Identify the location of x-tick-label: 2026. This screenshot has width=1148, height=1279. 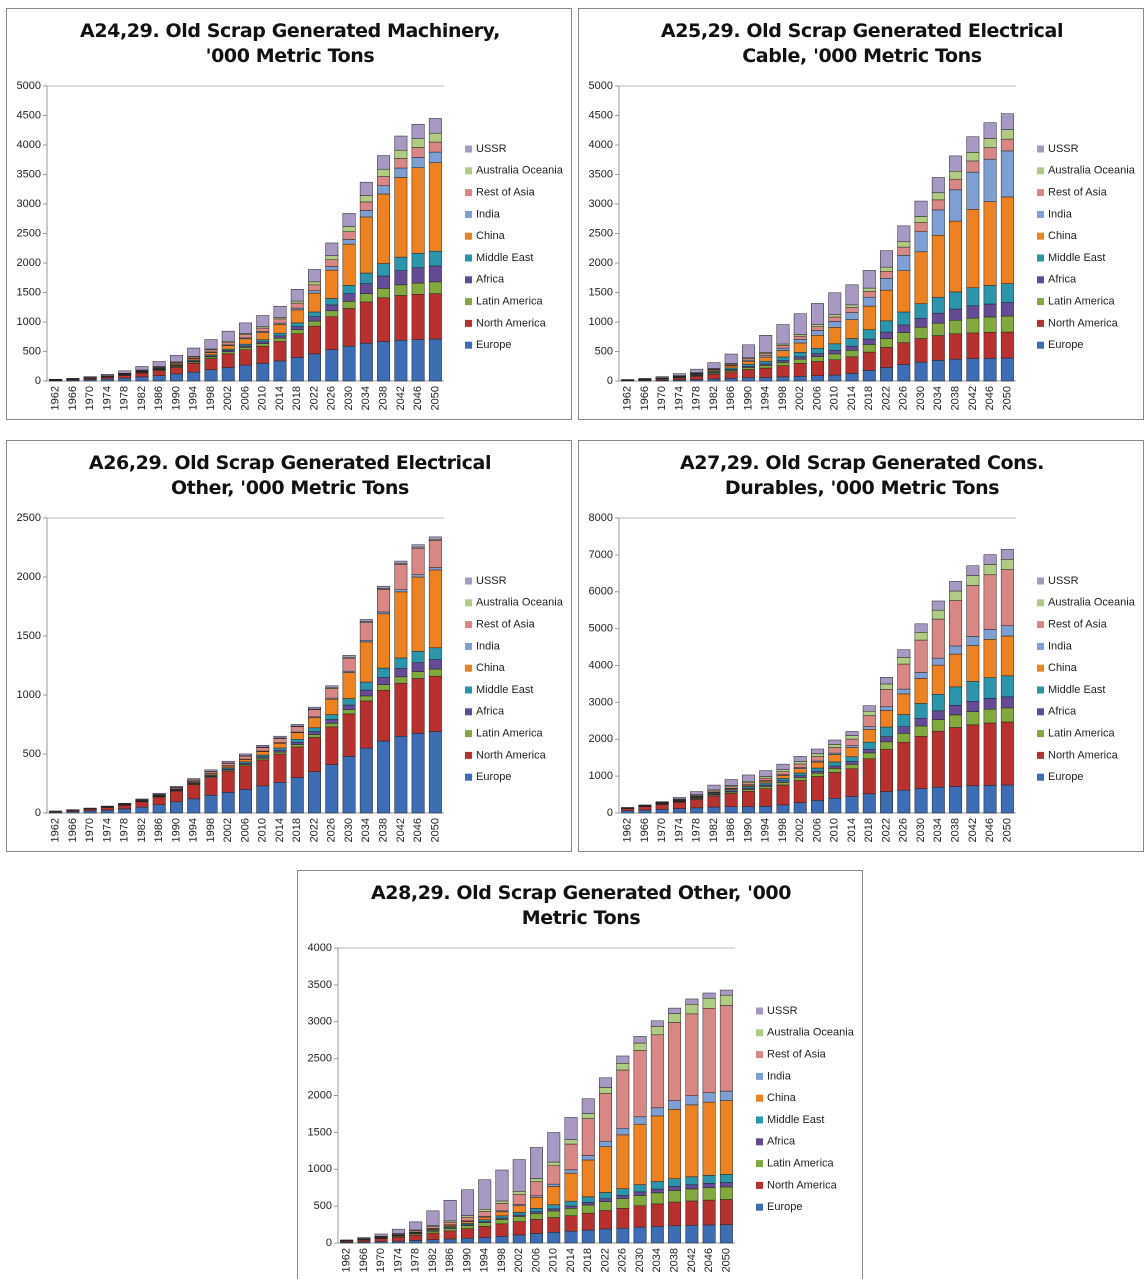
(332, 830).